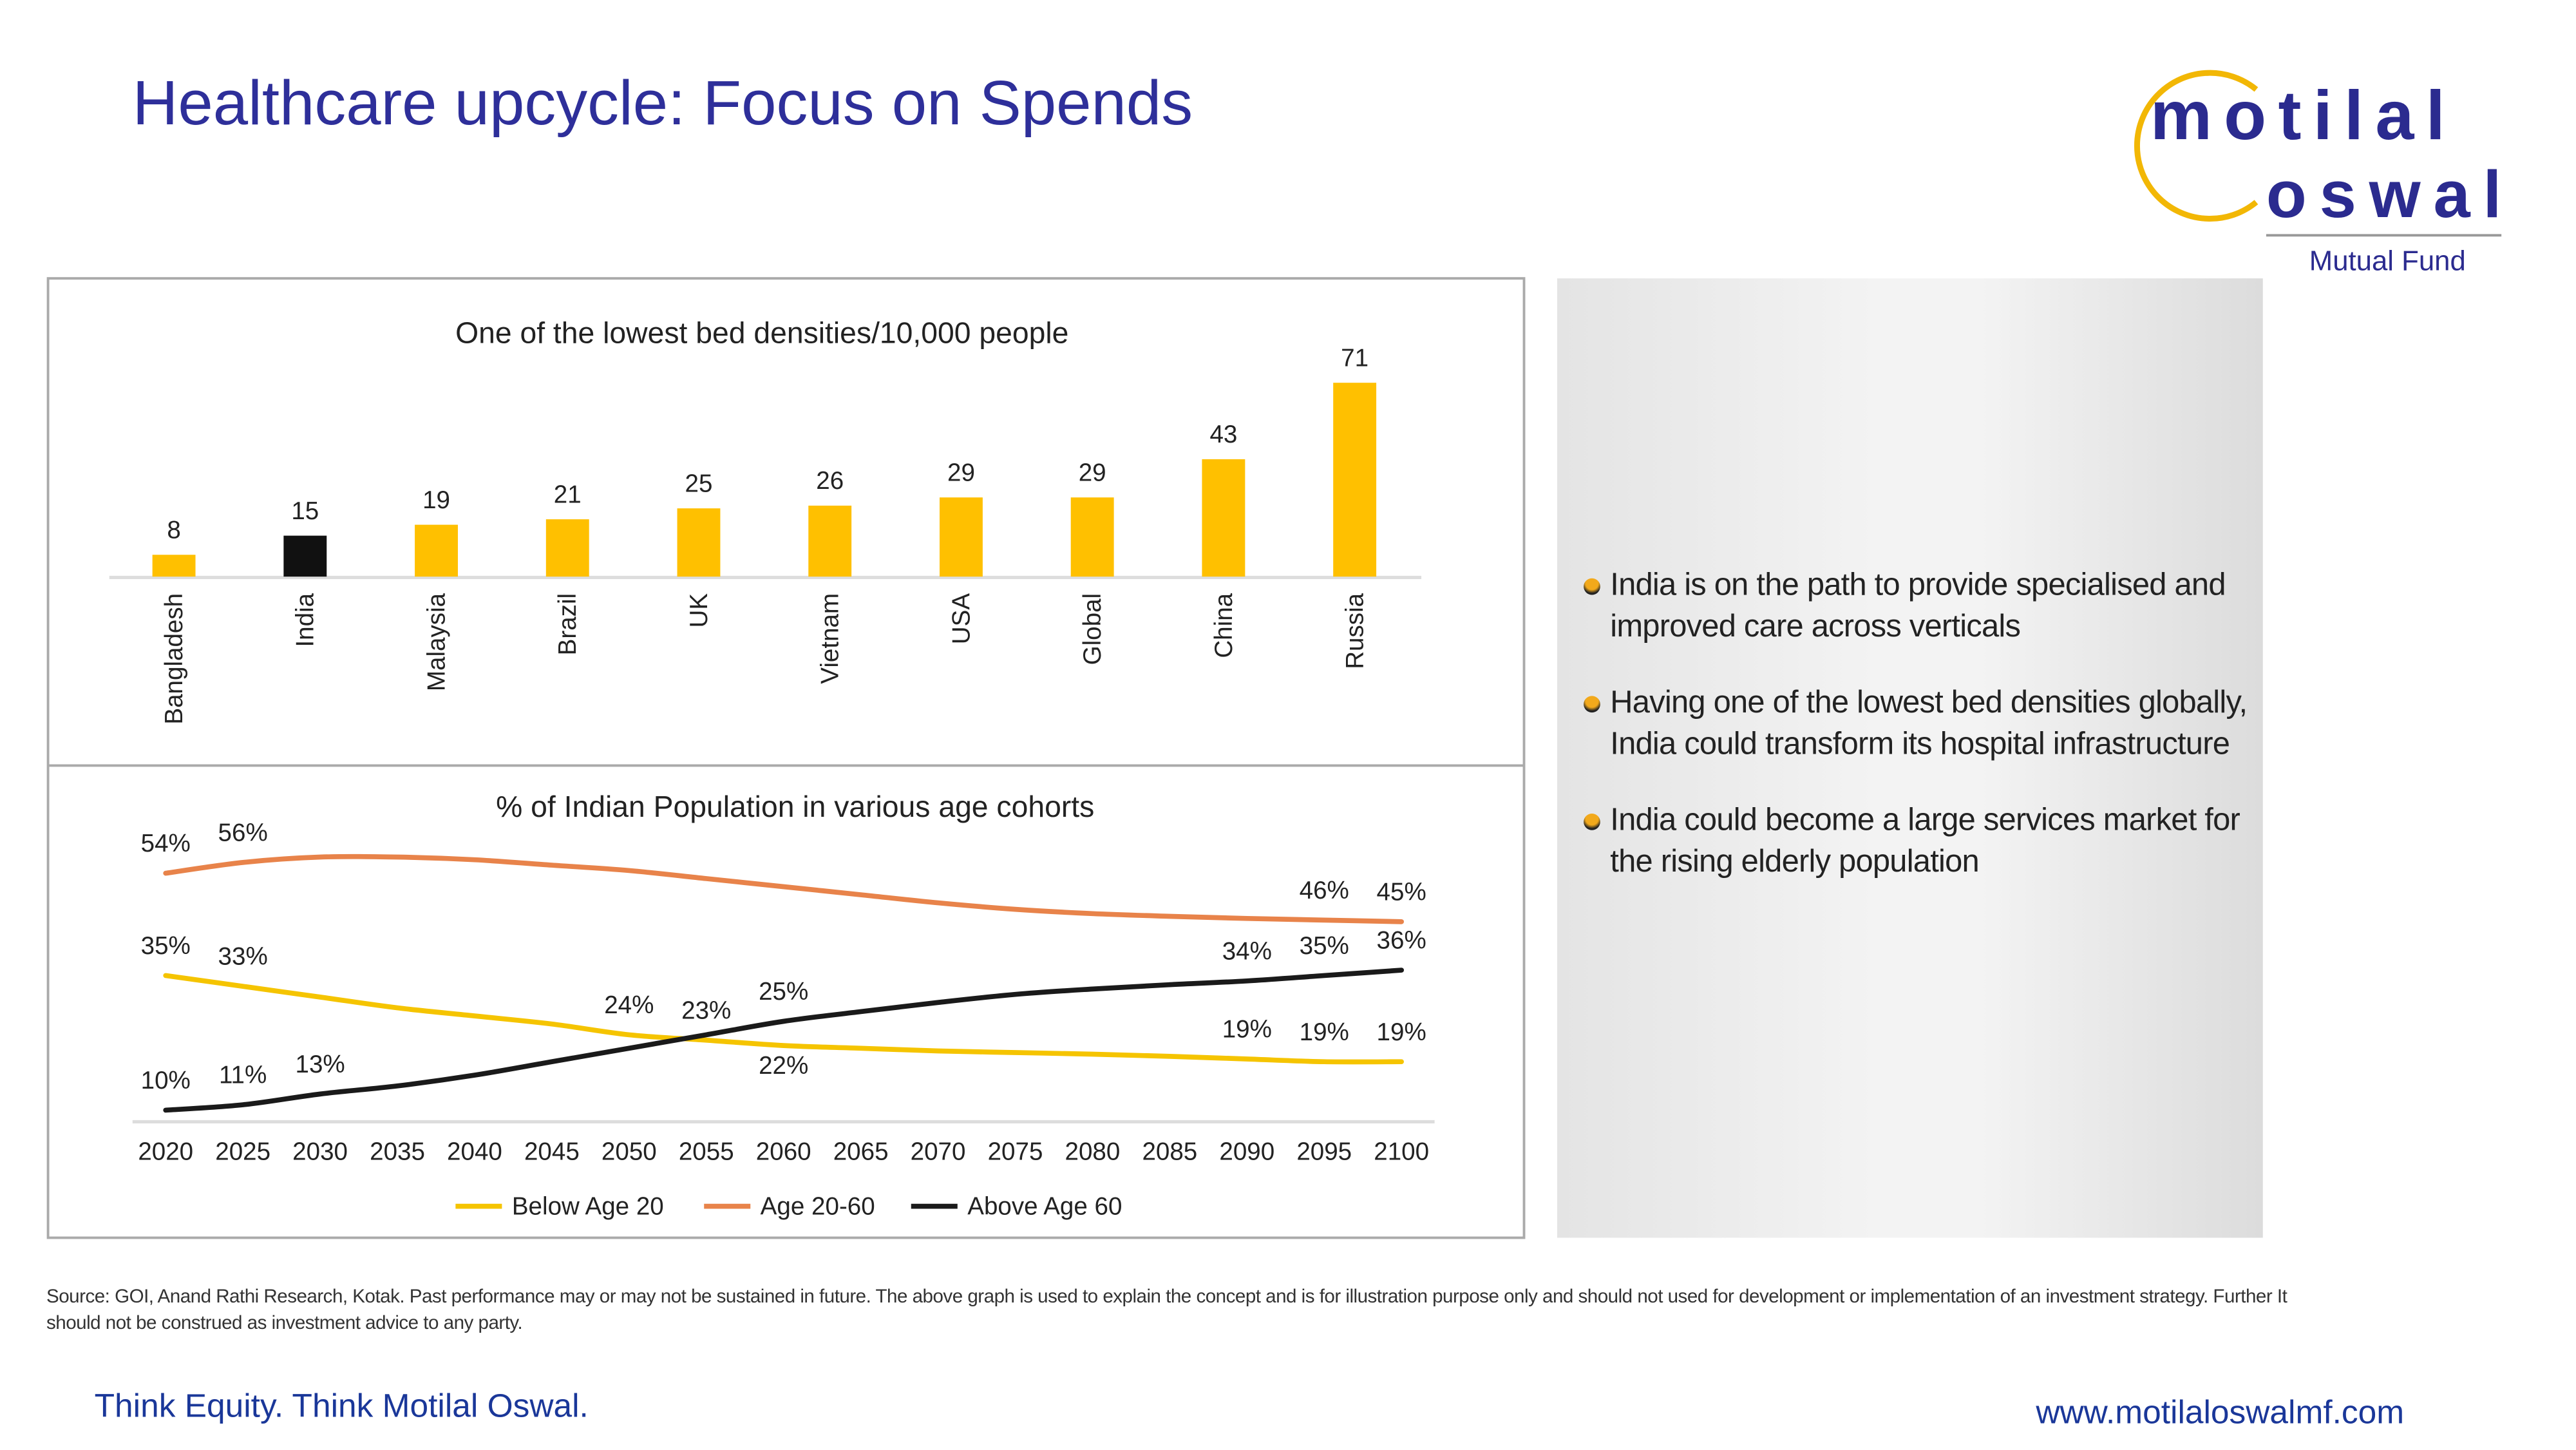 This screenshot has height=1450, width=2576. Describe the element at coordinates (939, 1152) in the screenshot. I see `x-tick-label: 2070` at that location.